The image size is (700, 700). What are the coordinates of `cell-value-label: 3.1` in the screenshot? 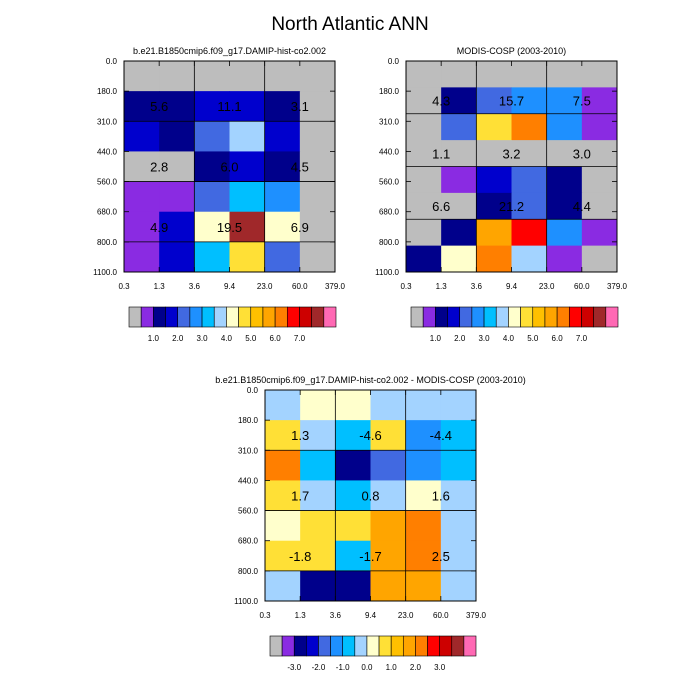 It's located at (300, 106).